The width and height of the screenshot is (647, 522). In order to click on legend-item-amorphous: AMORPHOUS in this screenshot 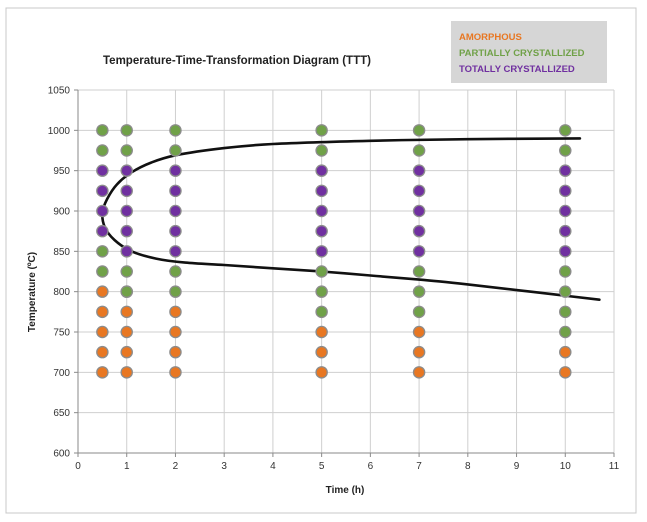, I will do `click(490, 37)`.